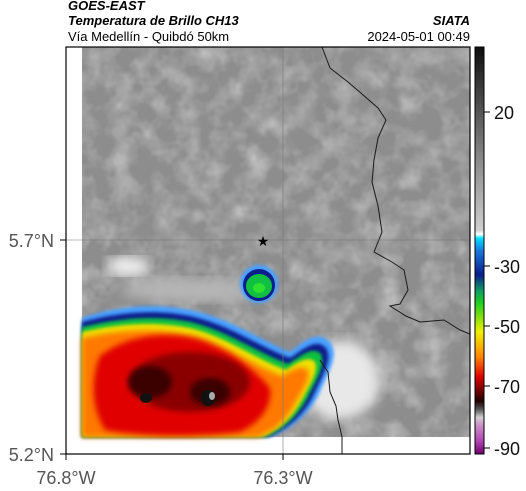 The width and height of the screenshot is (526, 491). What do you see at coordinates (418, 36) in the screenshot?
I see `datetime-label: 2024-05-01 00:49` at bounding box center [418, 36].